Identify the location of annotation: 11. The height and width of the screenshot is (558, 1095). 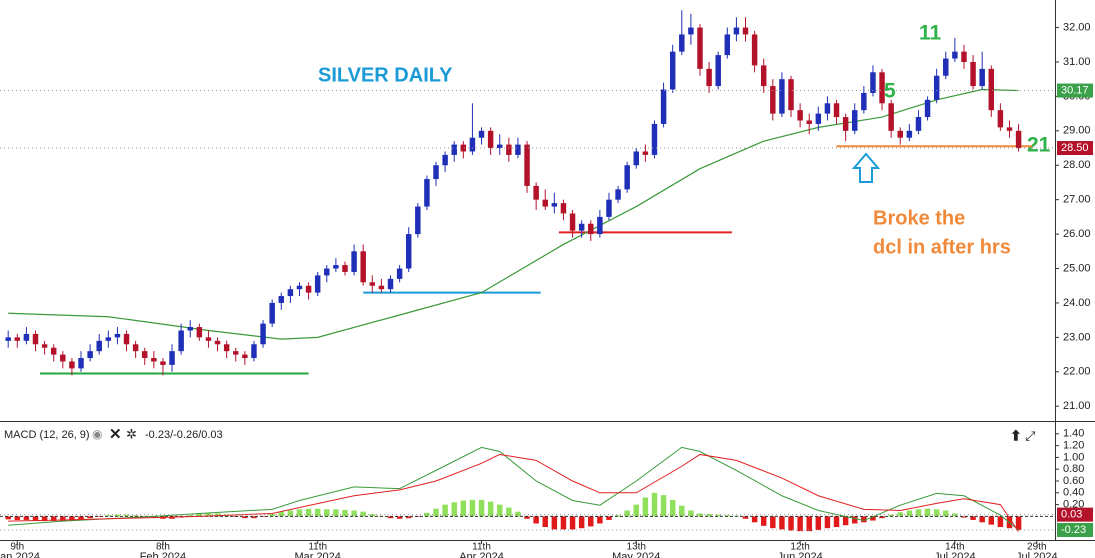
(930, 33).